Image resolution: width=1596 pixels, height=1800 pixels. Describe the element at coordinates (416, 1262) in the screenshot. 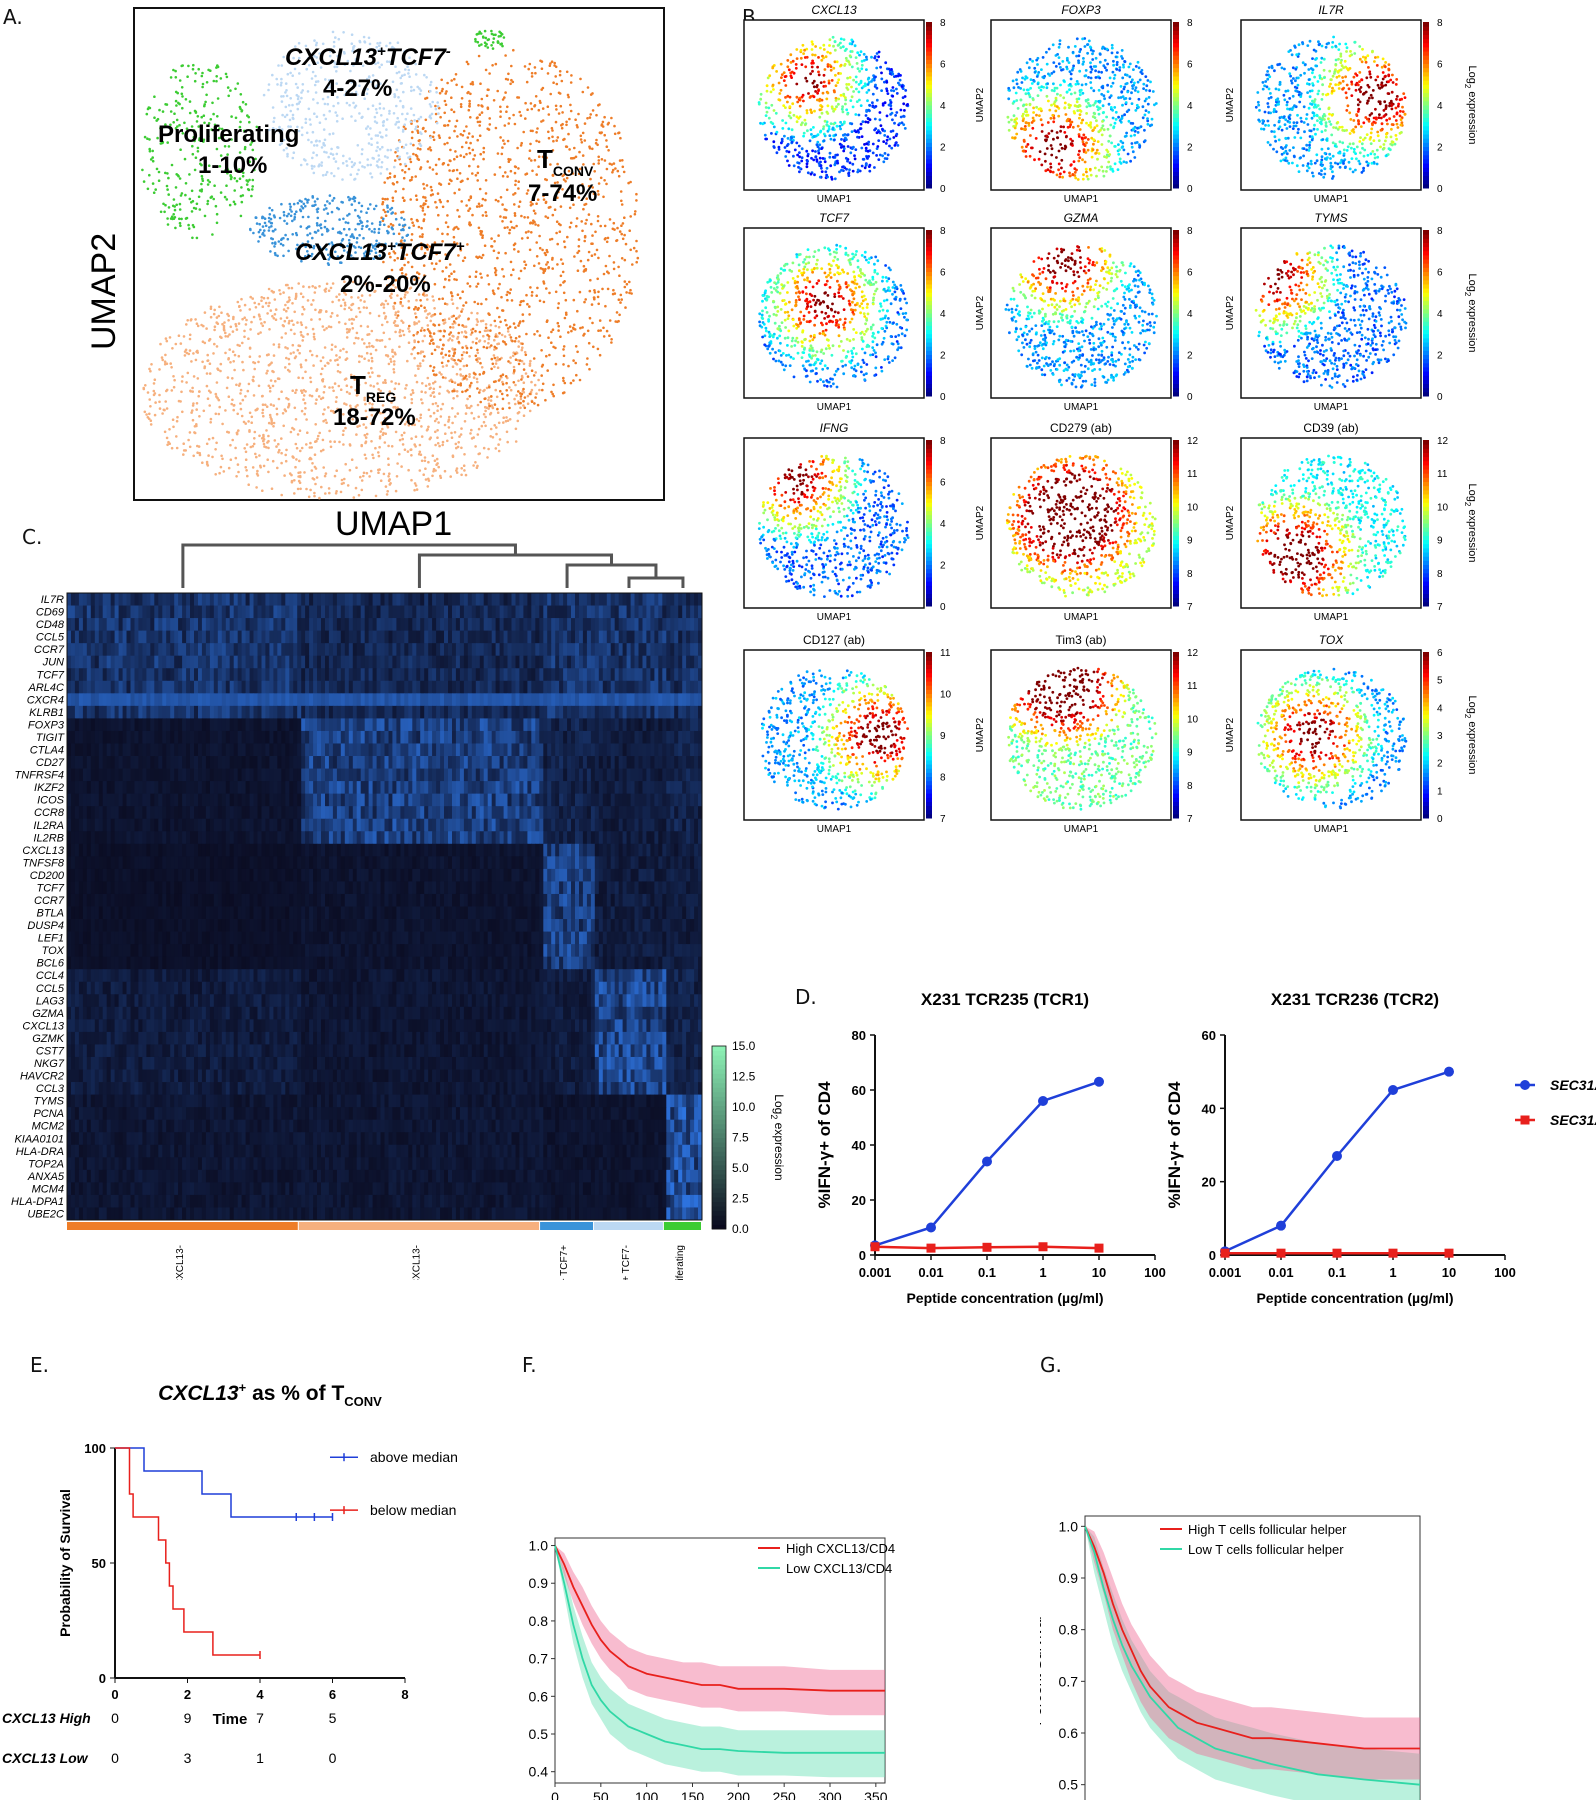

I see `group-label: FOXP3+ CXCL13-` at that location.